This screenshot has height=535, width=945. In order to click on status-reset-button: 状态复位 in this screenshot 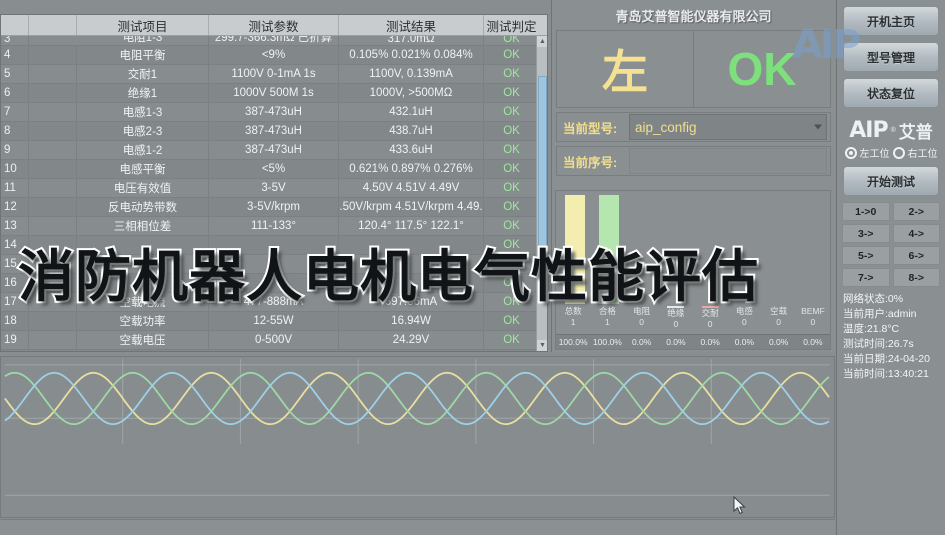, I will do `click(891, 93)`.